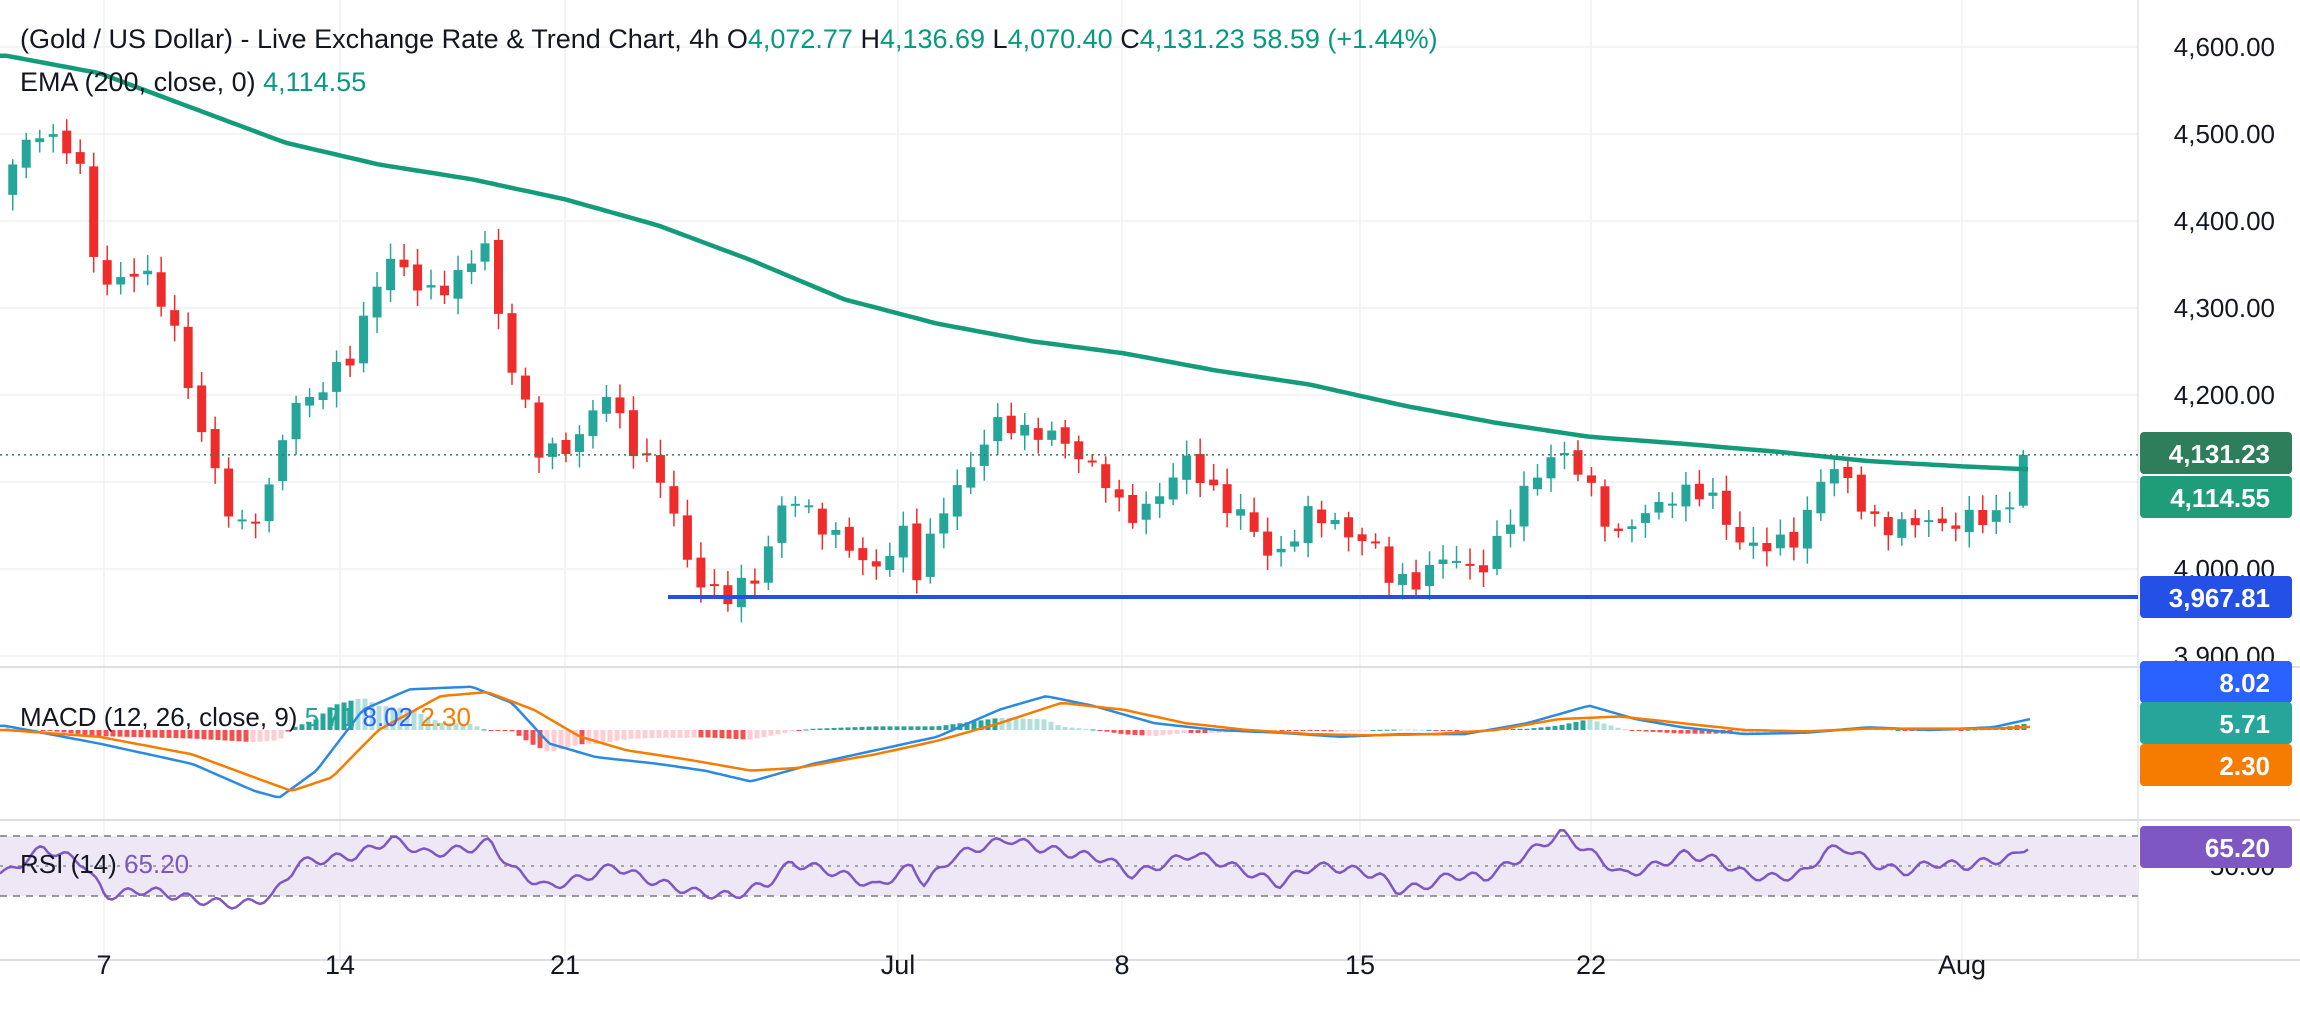 This screenshot has height=1030, width=2300. I want to click on macd-signal-tag: 2.30, so click(2244, 766).